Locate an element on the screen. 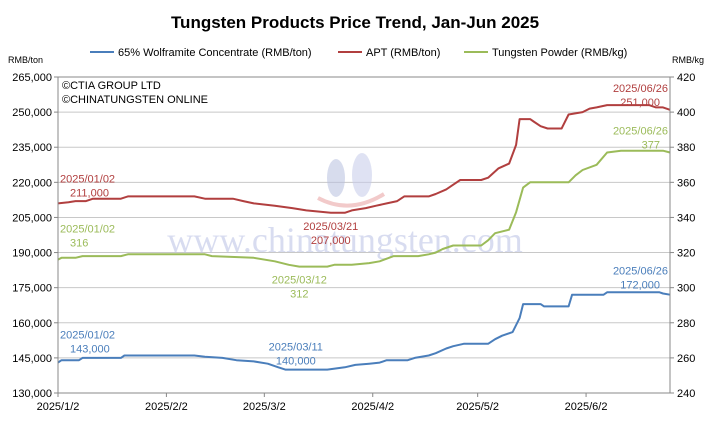  y-right-tick-label: 240 is located at coordinates (686, 394).